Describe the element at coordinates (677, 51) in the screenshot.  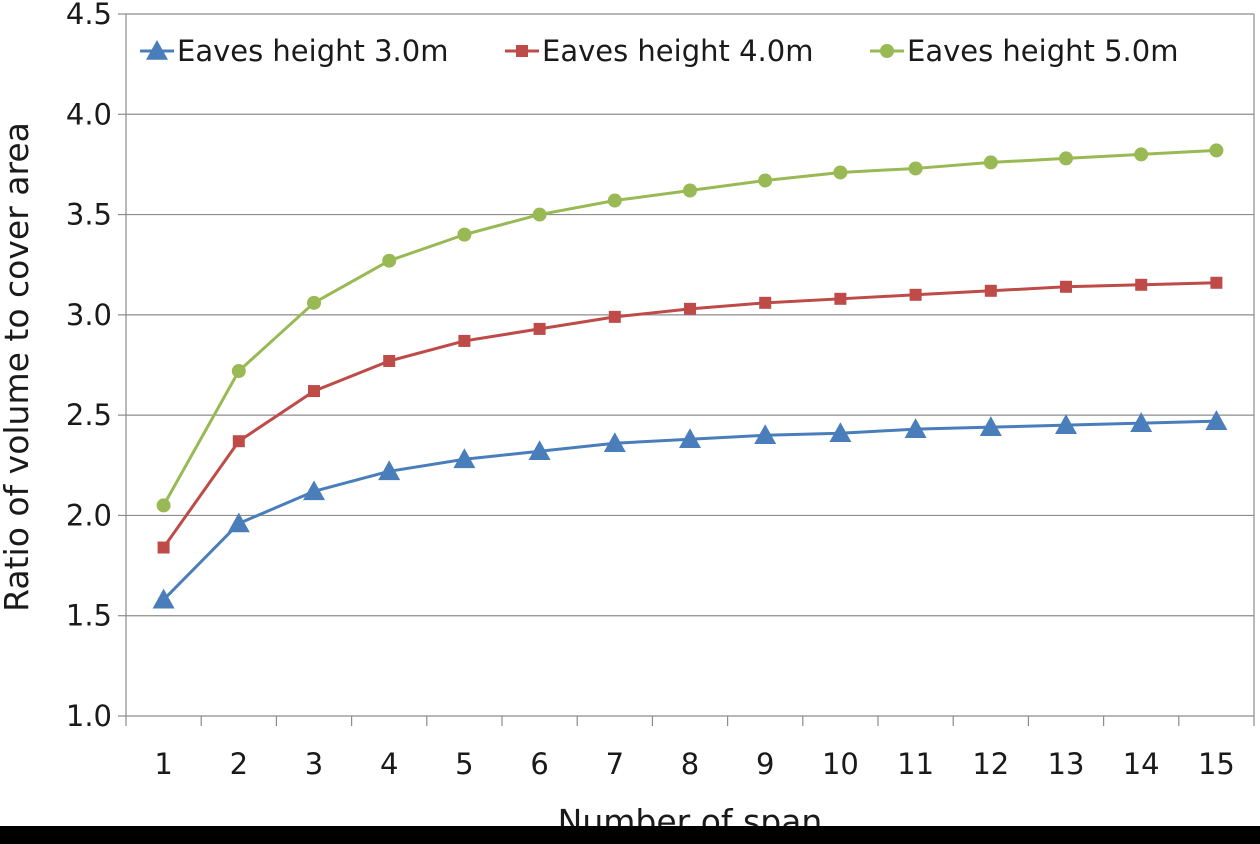
I see `legend-label: Eaves height 4.0m` at that location.